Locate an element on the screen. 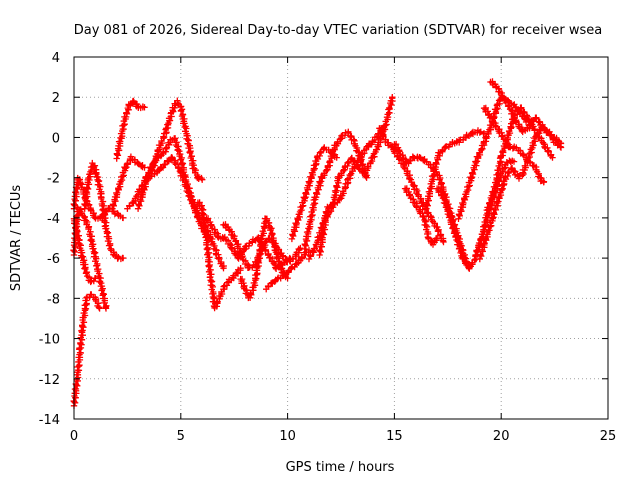 This screenshot has width=640, height=484. y-tick-label: -14 is located at coordinates (49, 420).